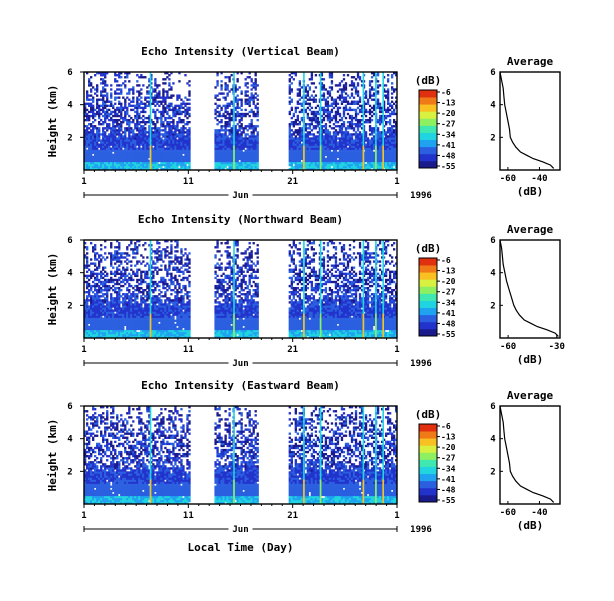 The image size is (614, 601). What do you see at coordinates (83, 182) in the screenshot?
I see `x-tick-label: 1` at bounding box center [83, 182].